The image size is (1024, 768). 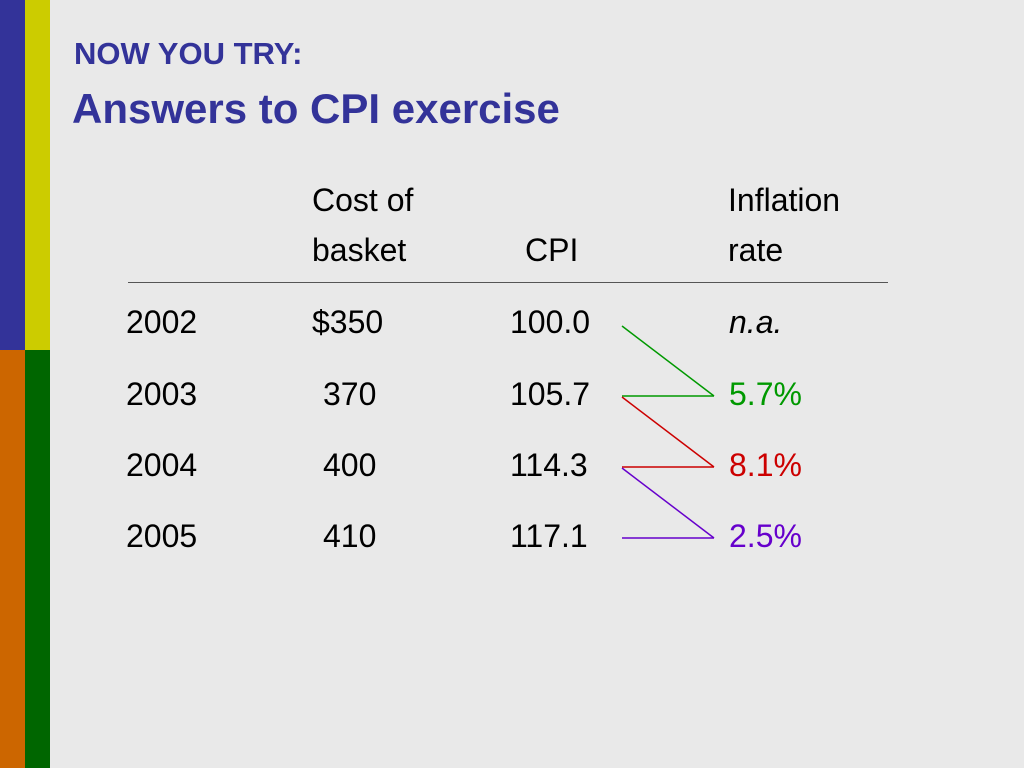 I want to click on cell-cost-2005: 410, so click(x=350, y=536).